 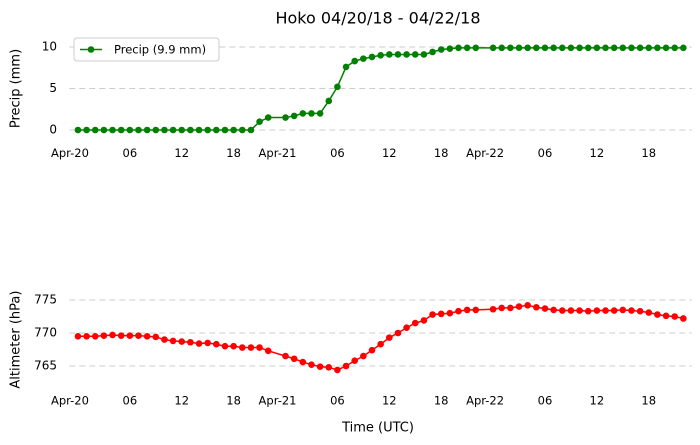 I want to click on legend-label: Precip (9.9 mm), so click(x=160, y=50).